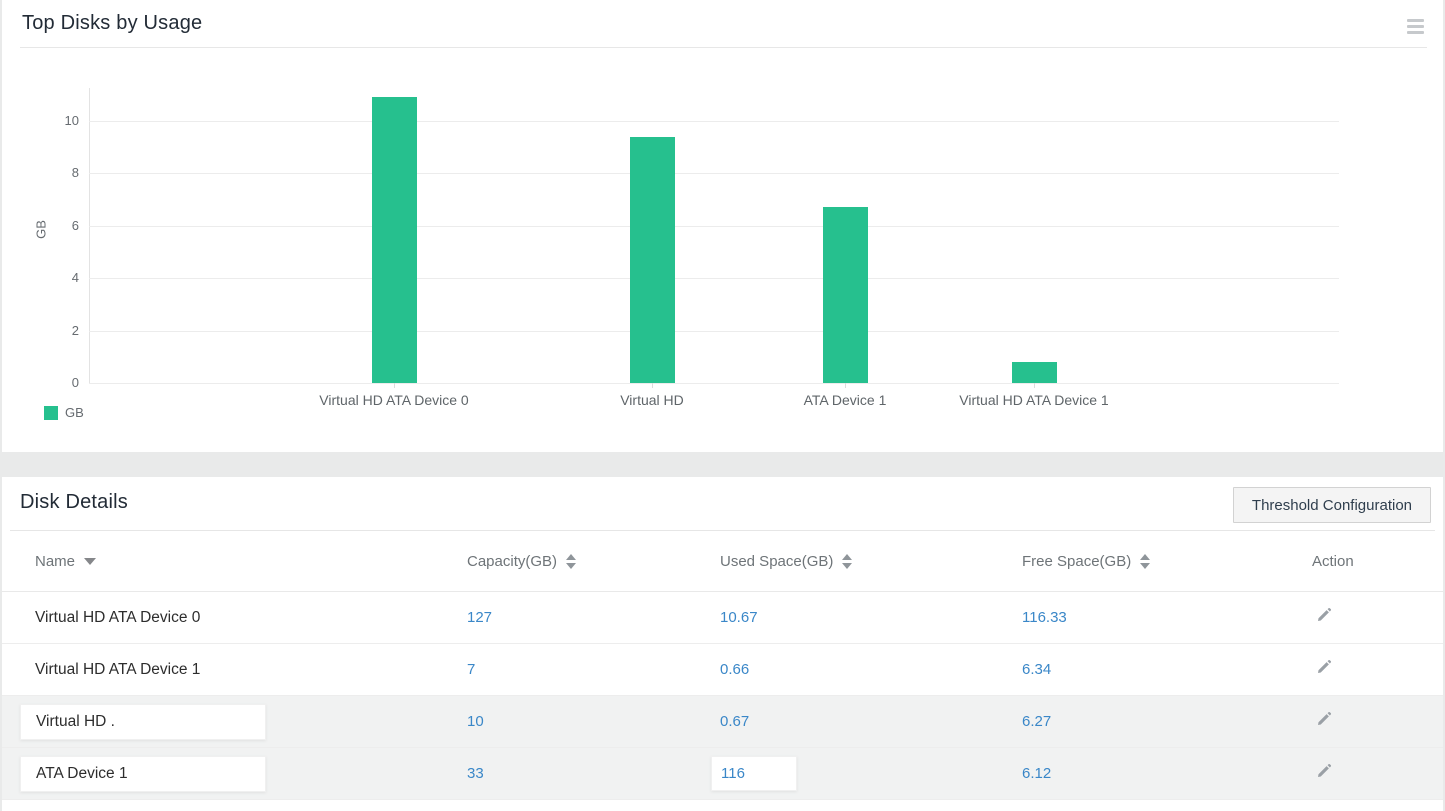 This screenshot has width=1445, height=811. I want to click on y-tick-label: 8, so click(75, 173).